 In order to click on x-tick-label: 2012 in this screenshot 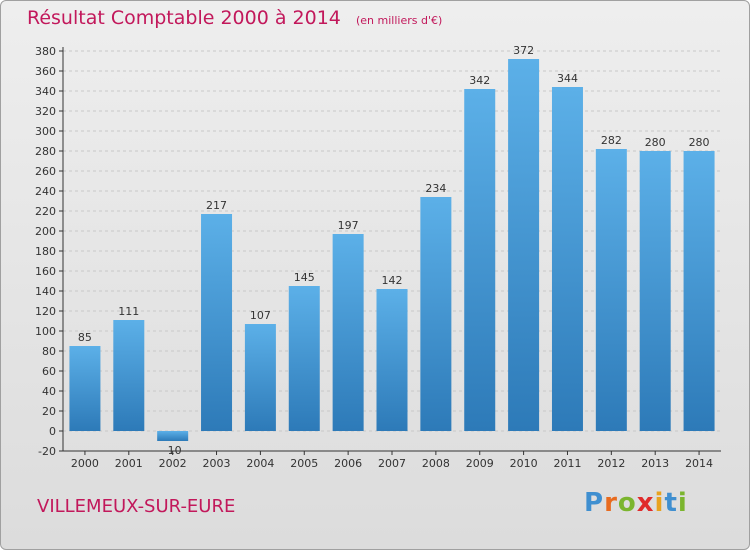, I will do `click(611, 463)`.